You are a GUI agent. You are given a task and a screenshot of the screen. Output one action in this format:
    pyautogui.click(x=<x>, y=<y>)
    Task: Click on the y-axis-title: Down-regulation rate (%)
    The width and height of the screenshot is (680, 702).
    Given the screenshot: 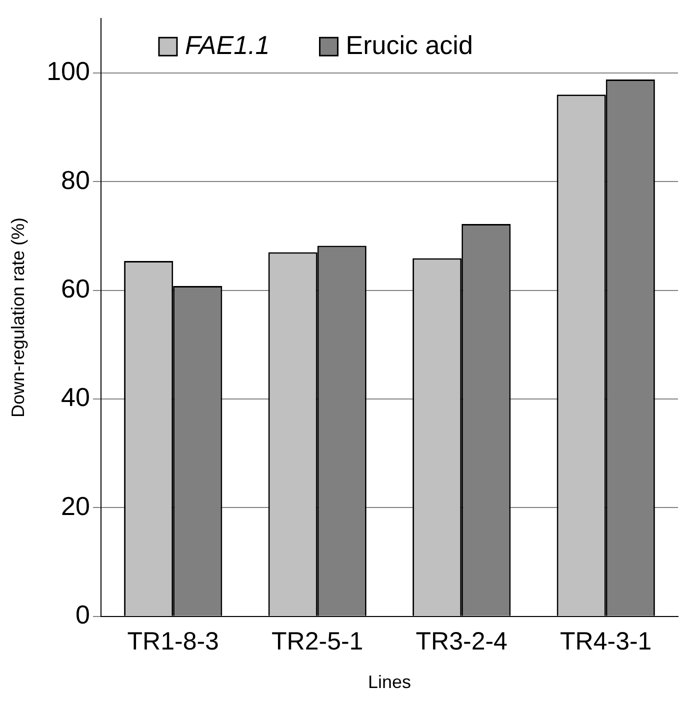 What is the action you would take?
    pyautogui.click(x=18, y=317)
    